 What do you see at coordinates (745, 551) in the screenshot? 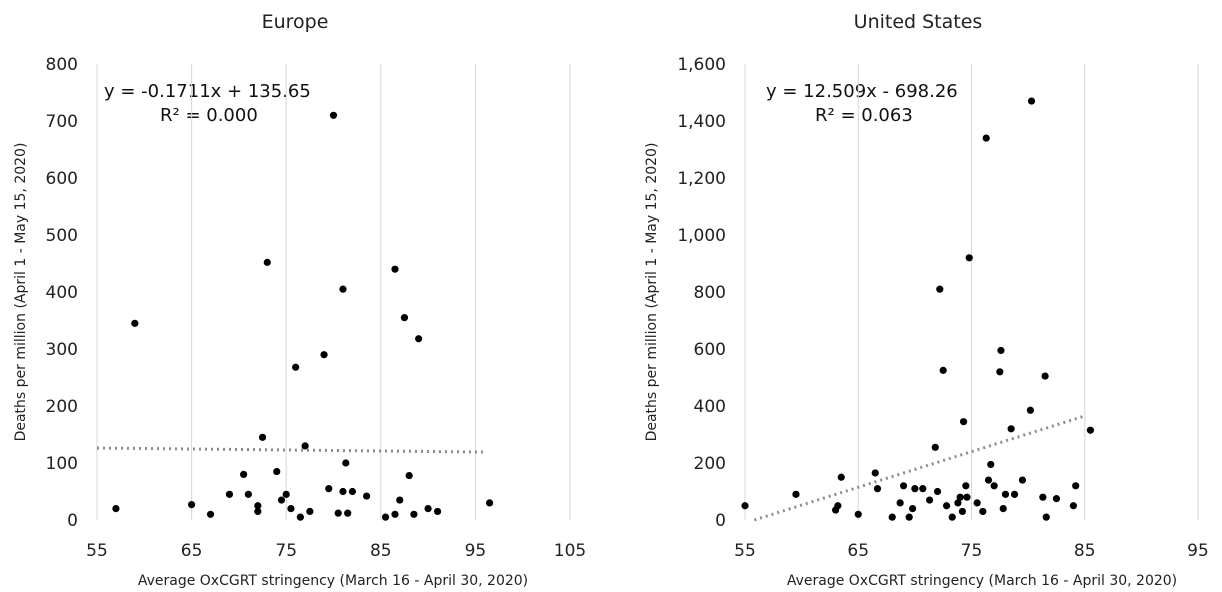
I see `x-tick-label: 55` at bounding box center [745, 551].